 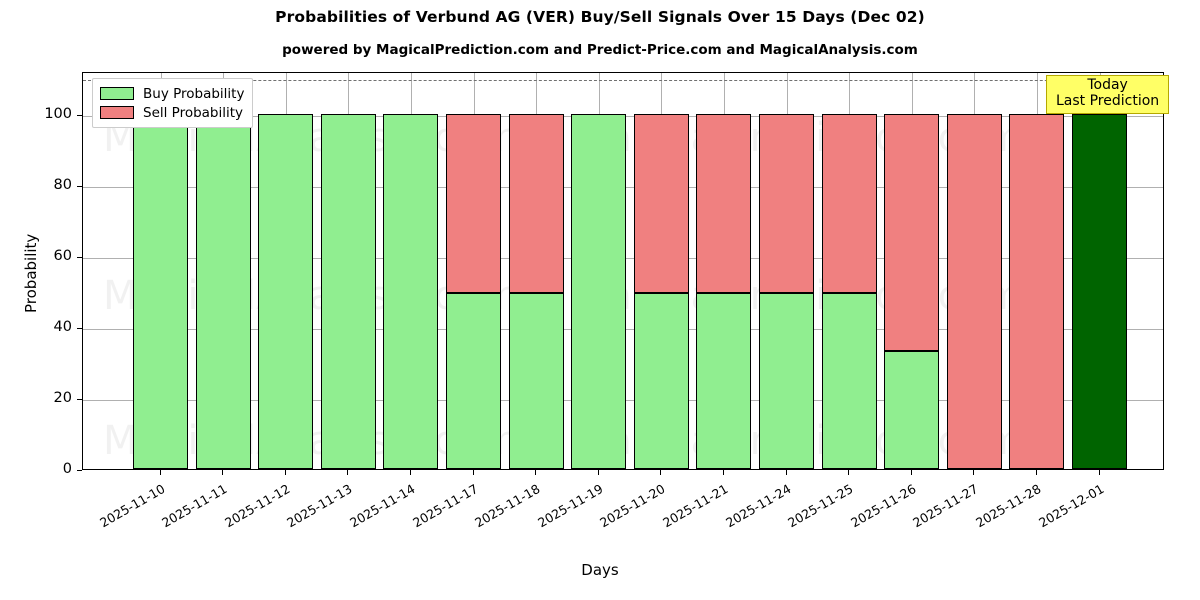 I want to click on bar-segment-today, so click(x=1099, y=291).